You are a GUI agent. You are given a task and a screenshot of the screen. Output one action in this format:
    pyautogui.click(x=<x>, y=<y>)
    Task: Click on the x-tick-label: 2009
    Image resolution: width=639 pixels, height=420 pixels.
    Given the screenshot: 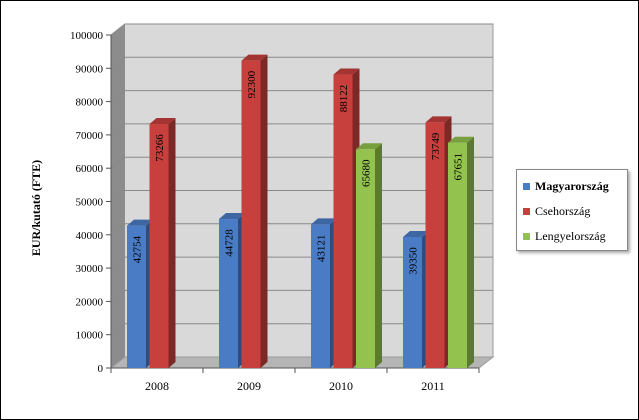 What is the action you would take?
    pyautogui.click(x=249, y=386)
    